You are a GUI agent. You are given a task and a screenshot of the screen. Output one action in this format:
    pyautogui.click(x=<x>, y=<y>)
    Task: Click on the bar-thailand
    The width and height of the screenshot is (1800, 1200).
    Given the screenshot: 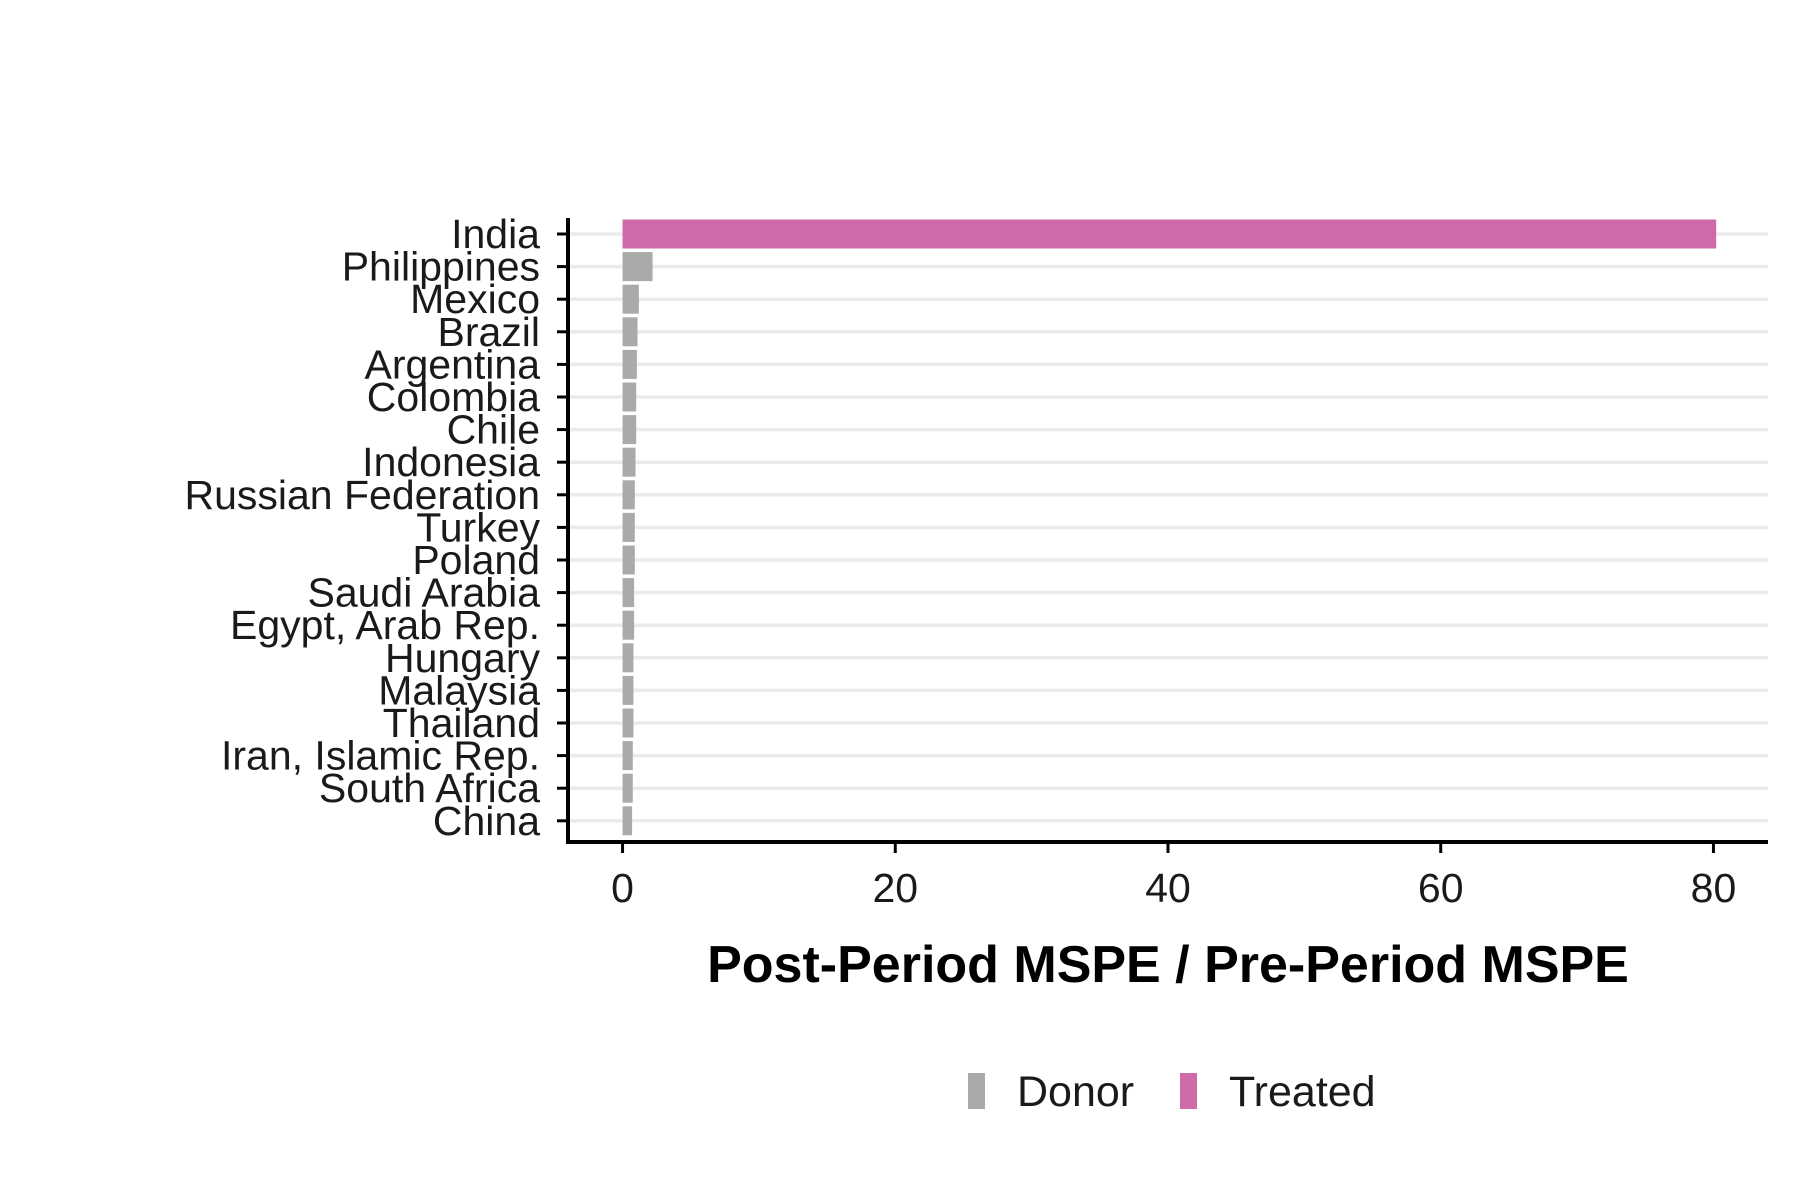 What is the action you would take?
    pyautogui.click(x=628, y=723)
    